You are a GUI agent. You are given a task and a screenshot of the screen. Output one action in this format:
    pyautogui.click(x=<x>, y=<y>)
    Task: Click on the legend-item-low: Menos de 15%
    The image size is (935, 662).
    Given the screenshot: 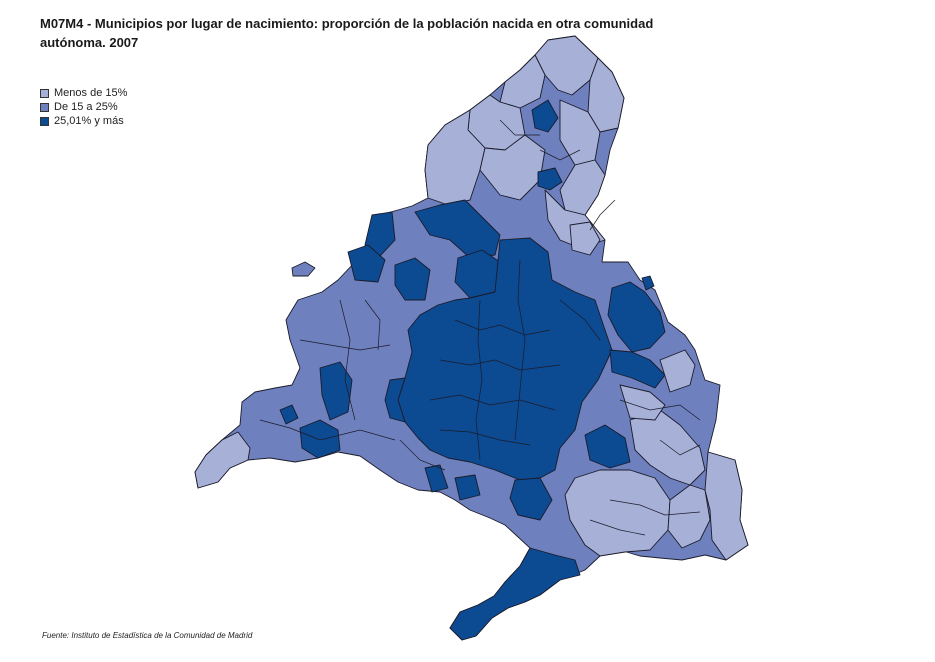 What is the action you would take?
    pyautogui.click(x=83, y=93)
    